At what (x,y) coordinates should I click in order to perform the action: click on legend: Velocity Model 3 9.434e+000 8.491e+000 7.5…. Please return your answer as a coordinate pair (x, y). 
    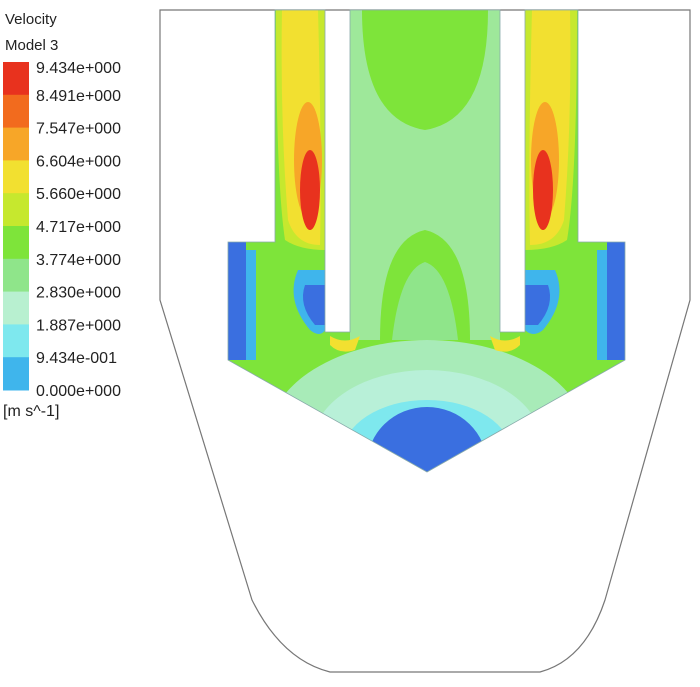
    Looking at the image, I should click on (62, 215).